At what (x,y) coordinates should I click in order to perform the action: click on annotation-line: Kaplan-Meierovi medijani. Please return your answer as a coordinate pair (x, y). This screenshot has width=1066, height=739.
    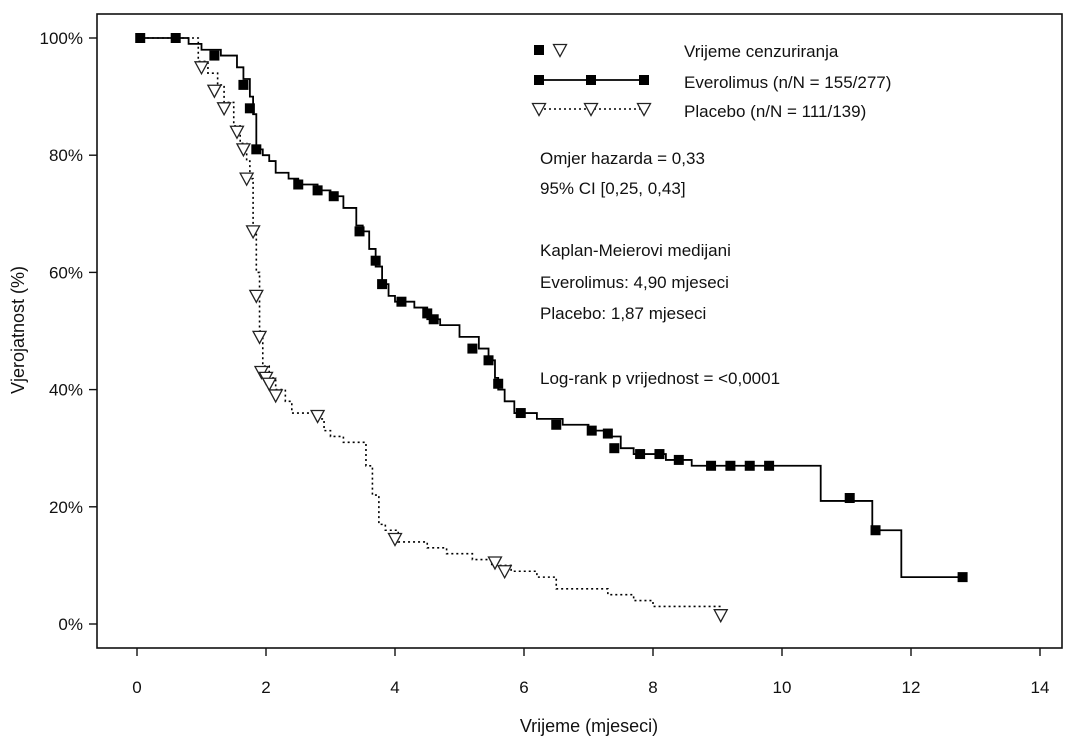
    Looking at the image, I should click on (635, 250).